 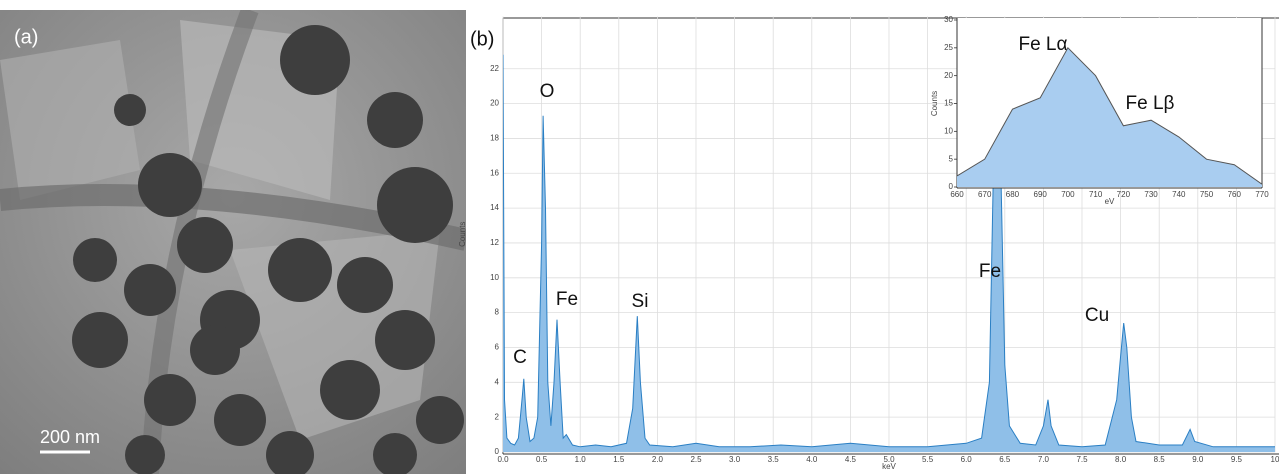 I want to click on x-tick-label: 7.0, so click(x=1044, y=459).